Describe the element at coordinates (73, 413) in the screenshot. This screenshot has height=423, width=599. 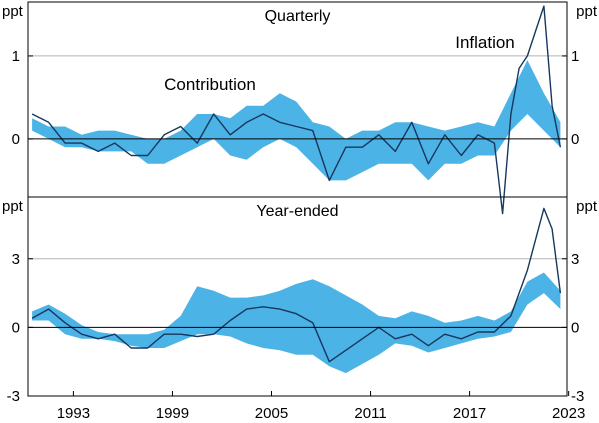
I see `x-tick-label: 1993` at that location.